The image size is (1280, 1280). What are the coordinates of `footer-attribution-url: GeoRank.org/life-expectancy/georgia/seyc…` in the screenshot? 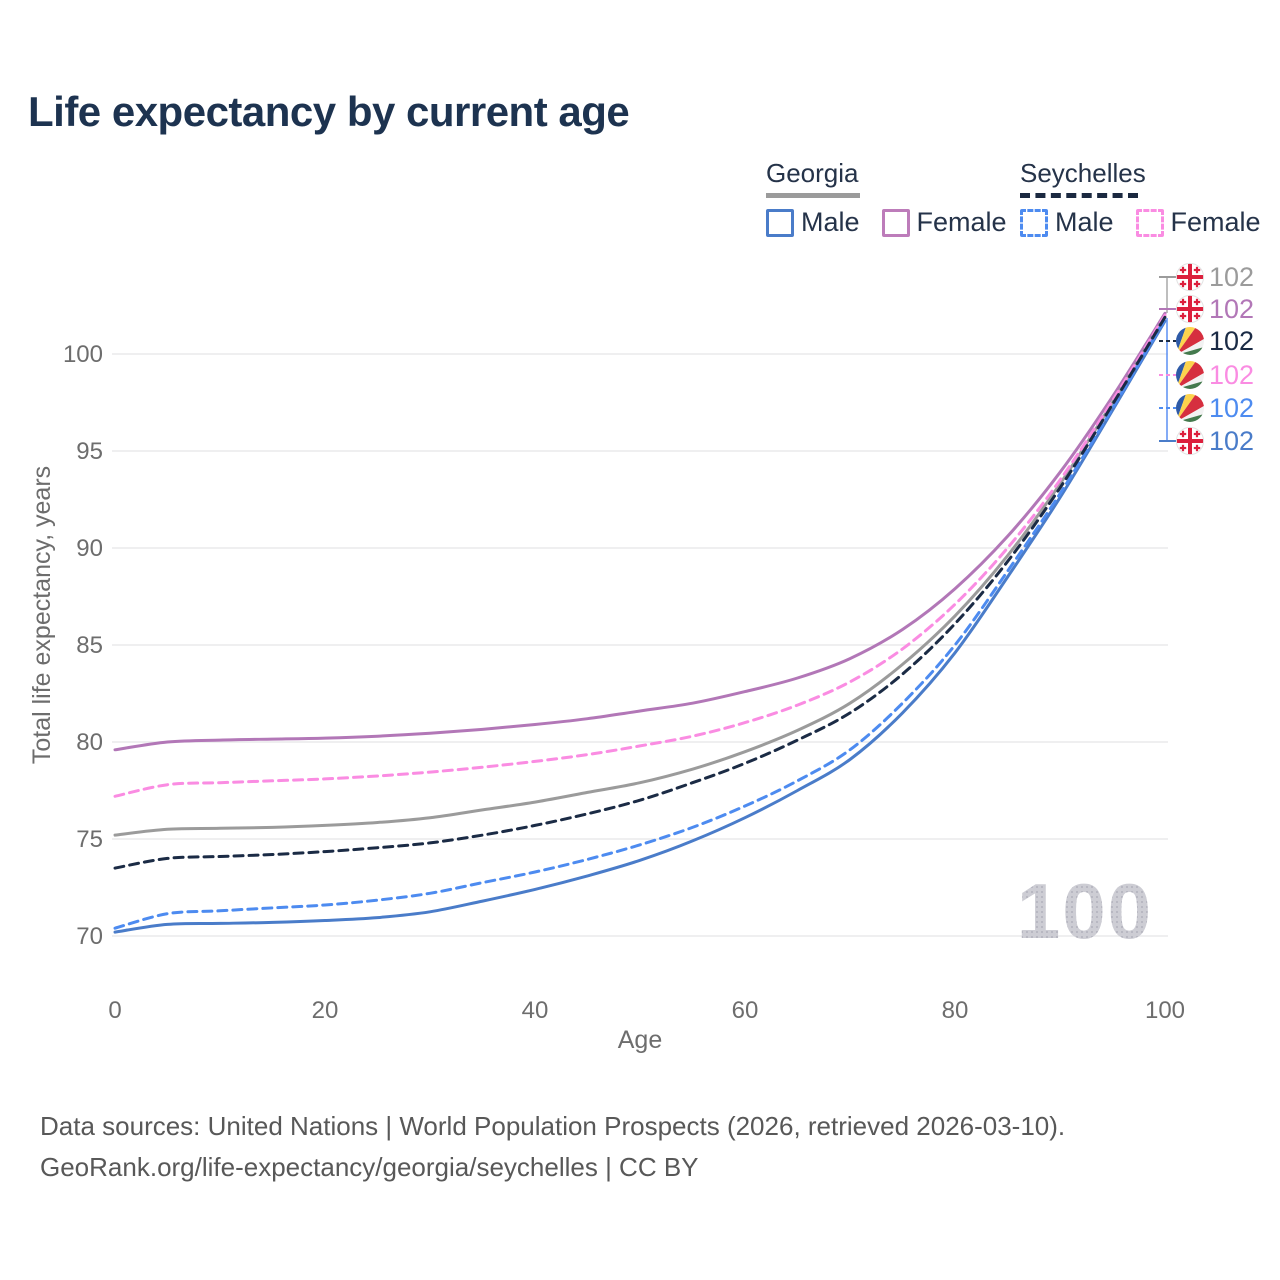 It's located at (369, 1167).